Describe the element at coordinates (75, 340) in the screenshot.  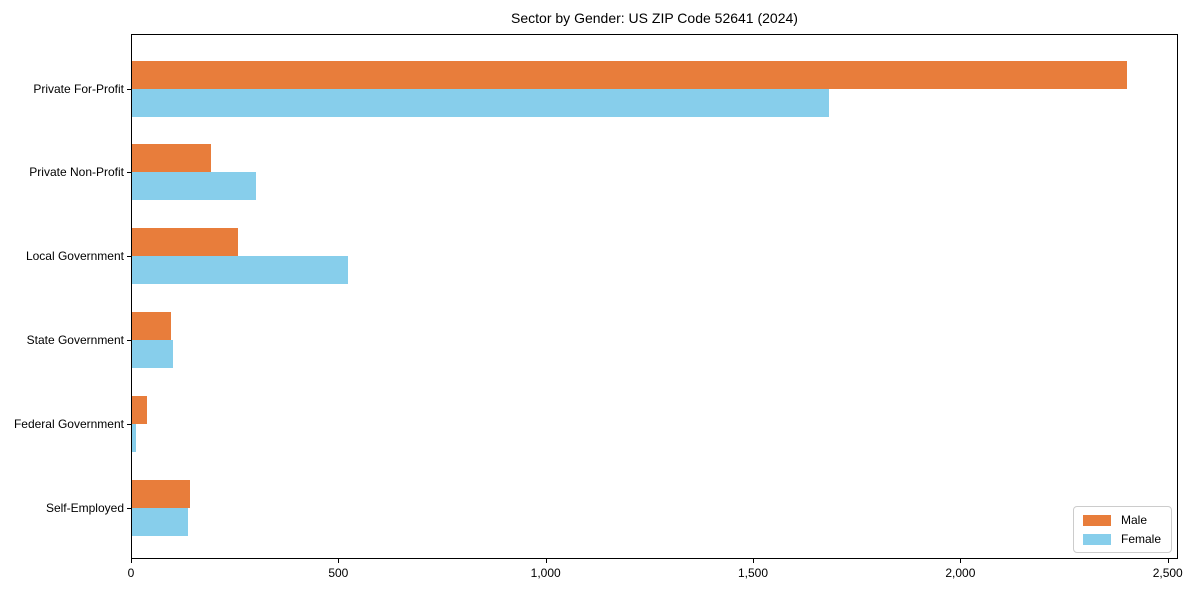
I see `y-tick-label: State Government` at that location.